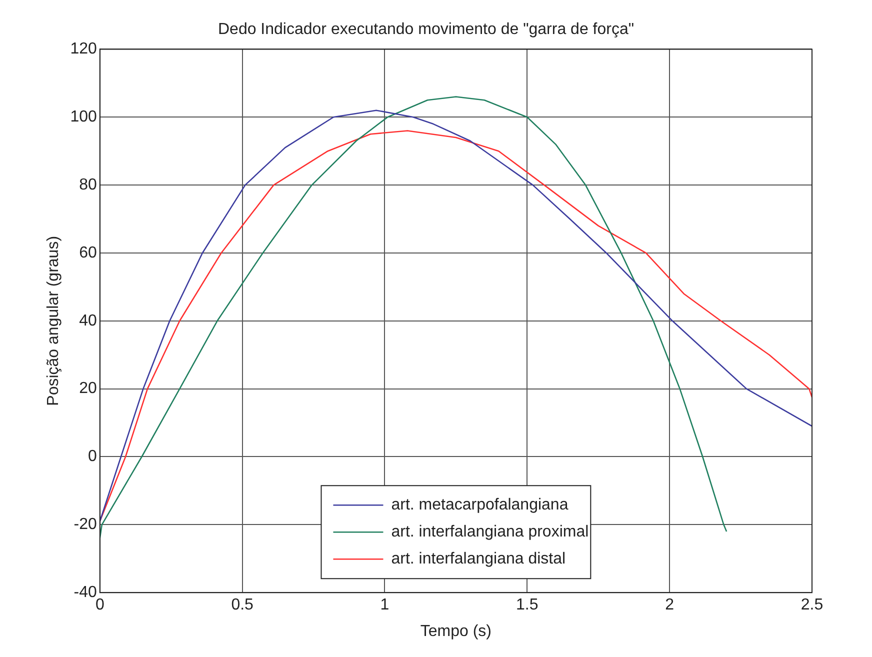 This screenshot has height=657, width=872. I want to click on legend-label: art. interfalangiana distal, so click(478, 559).